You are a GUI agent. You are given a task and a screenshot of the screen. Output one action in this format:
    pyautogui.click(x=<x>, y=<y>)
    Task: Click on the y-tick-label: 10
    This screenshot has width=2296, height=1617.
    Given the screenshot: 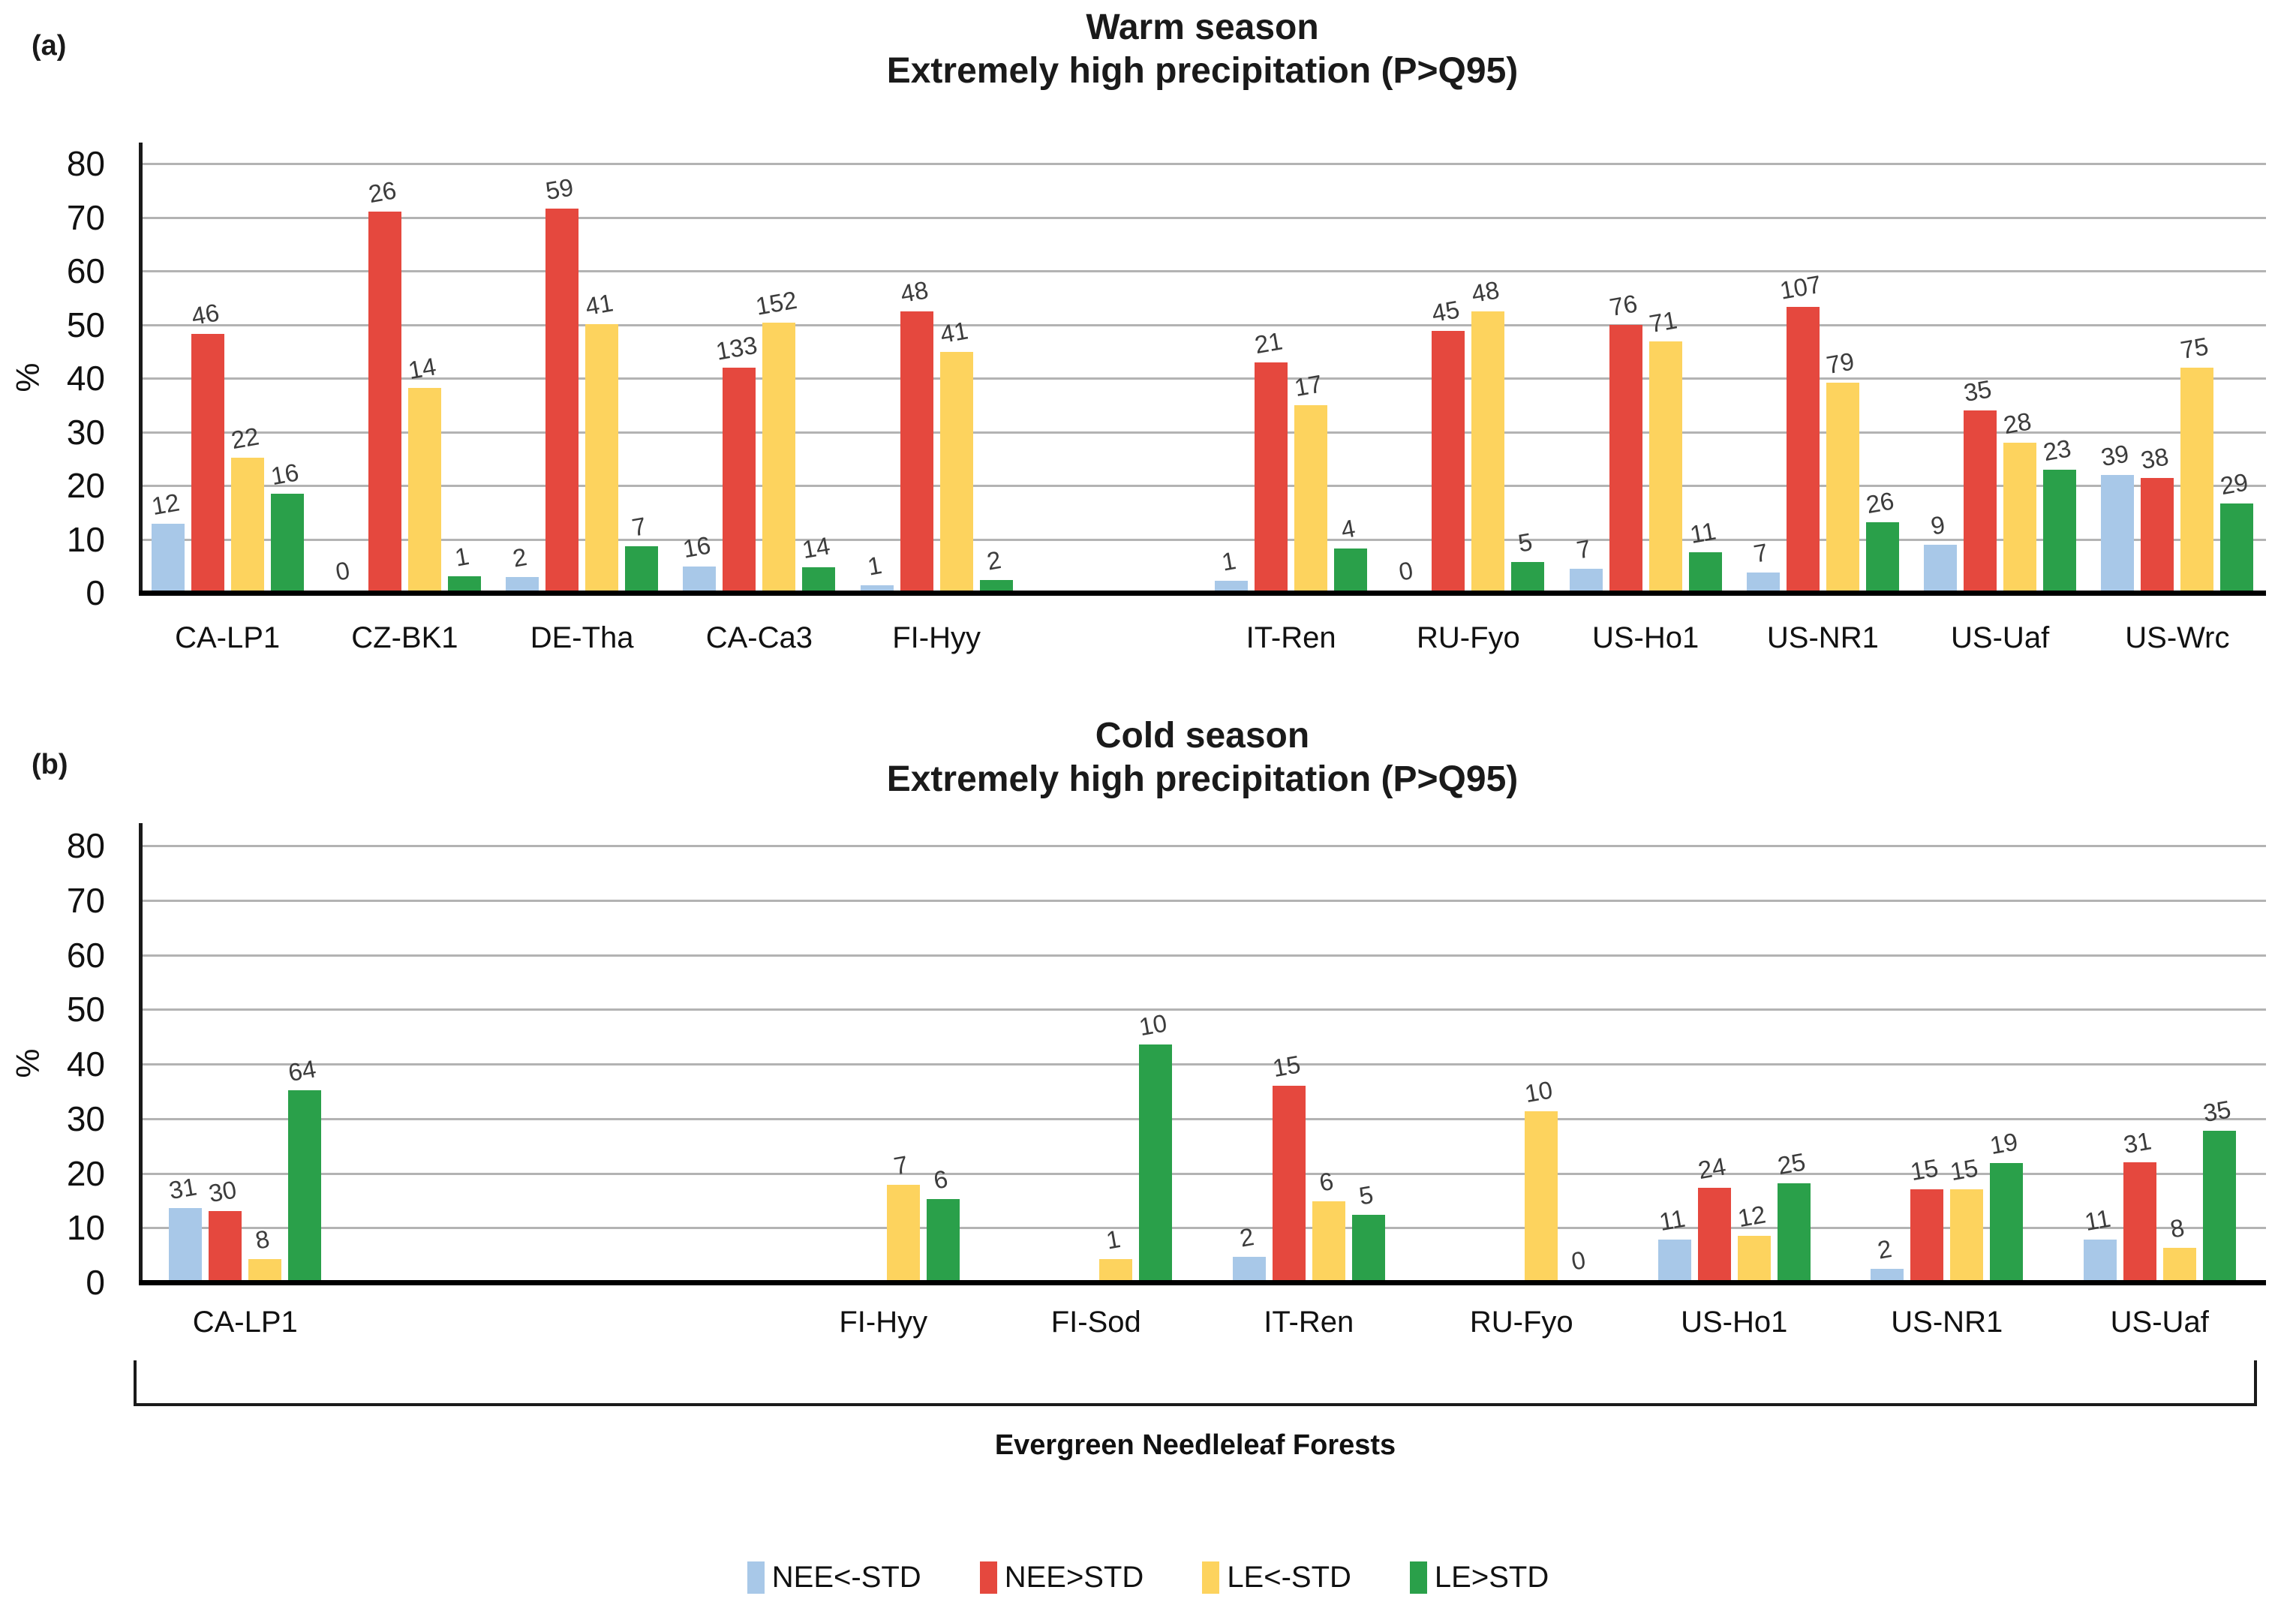 What is the action you would take?
    pyautogui.click(x=85, y=539)
    